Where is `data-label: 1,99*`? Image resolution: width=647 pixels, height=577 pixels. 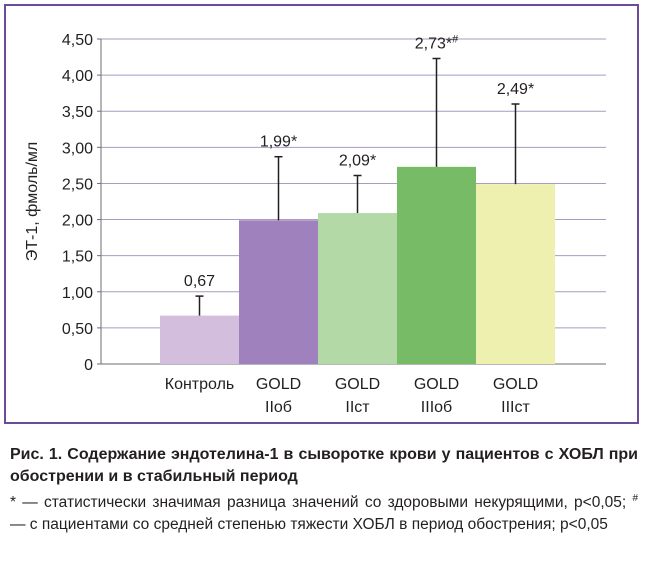
data-label: 1,99* is located at coordinates (278, 142).